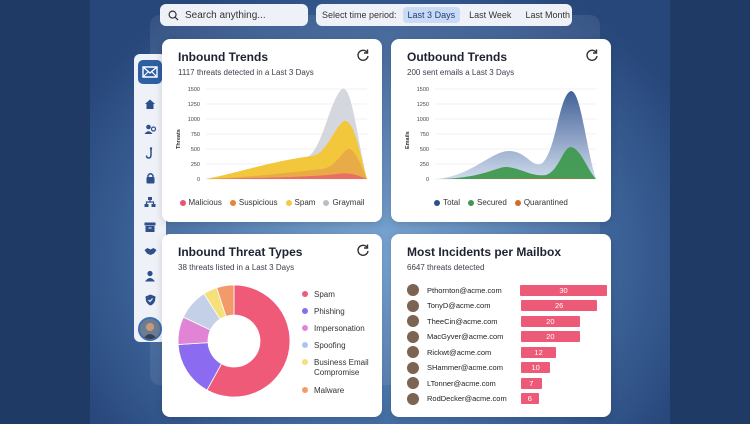  Describe the element at coordinates (236, 267) in the screenshot. I see `threat-types-subtitle: 38 threats listed in a Last 3 Days` at that location.